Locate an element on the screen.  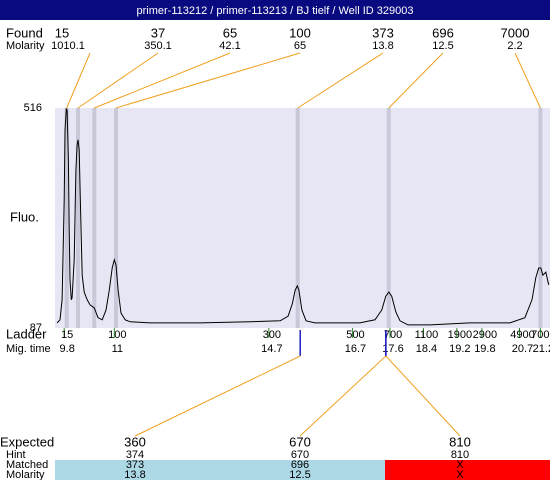
hint: 374 is located at coordinates (135, 455).